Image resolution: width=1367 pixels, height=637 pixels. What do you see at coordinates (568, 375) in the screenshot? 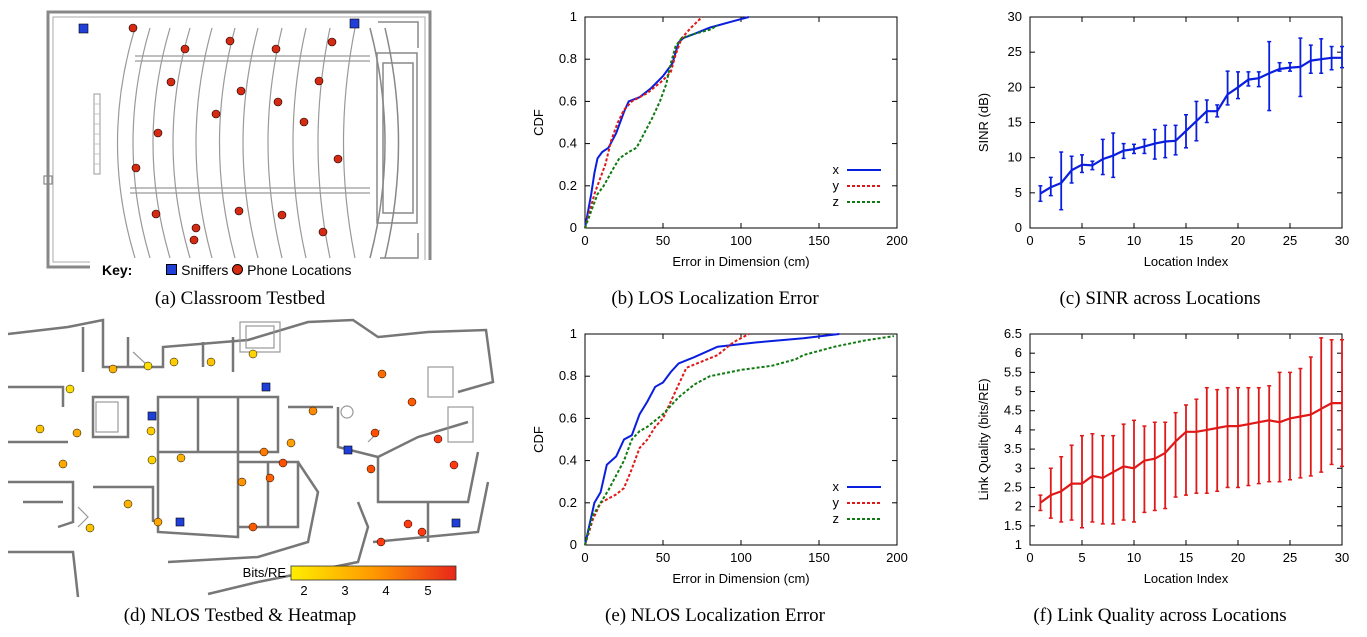
I see `y-tick-label: 0.8` at bounding box center [568, 375].